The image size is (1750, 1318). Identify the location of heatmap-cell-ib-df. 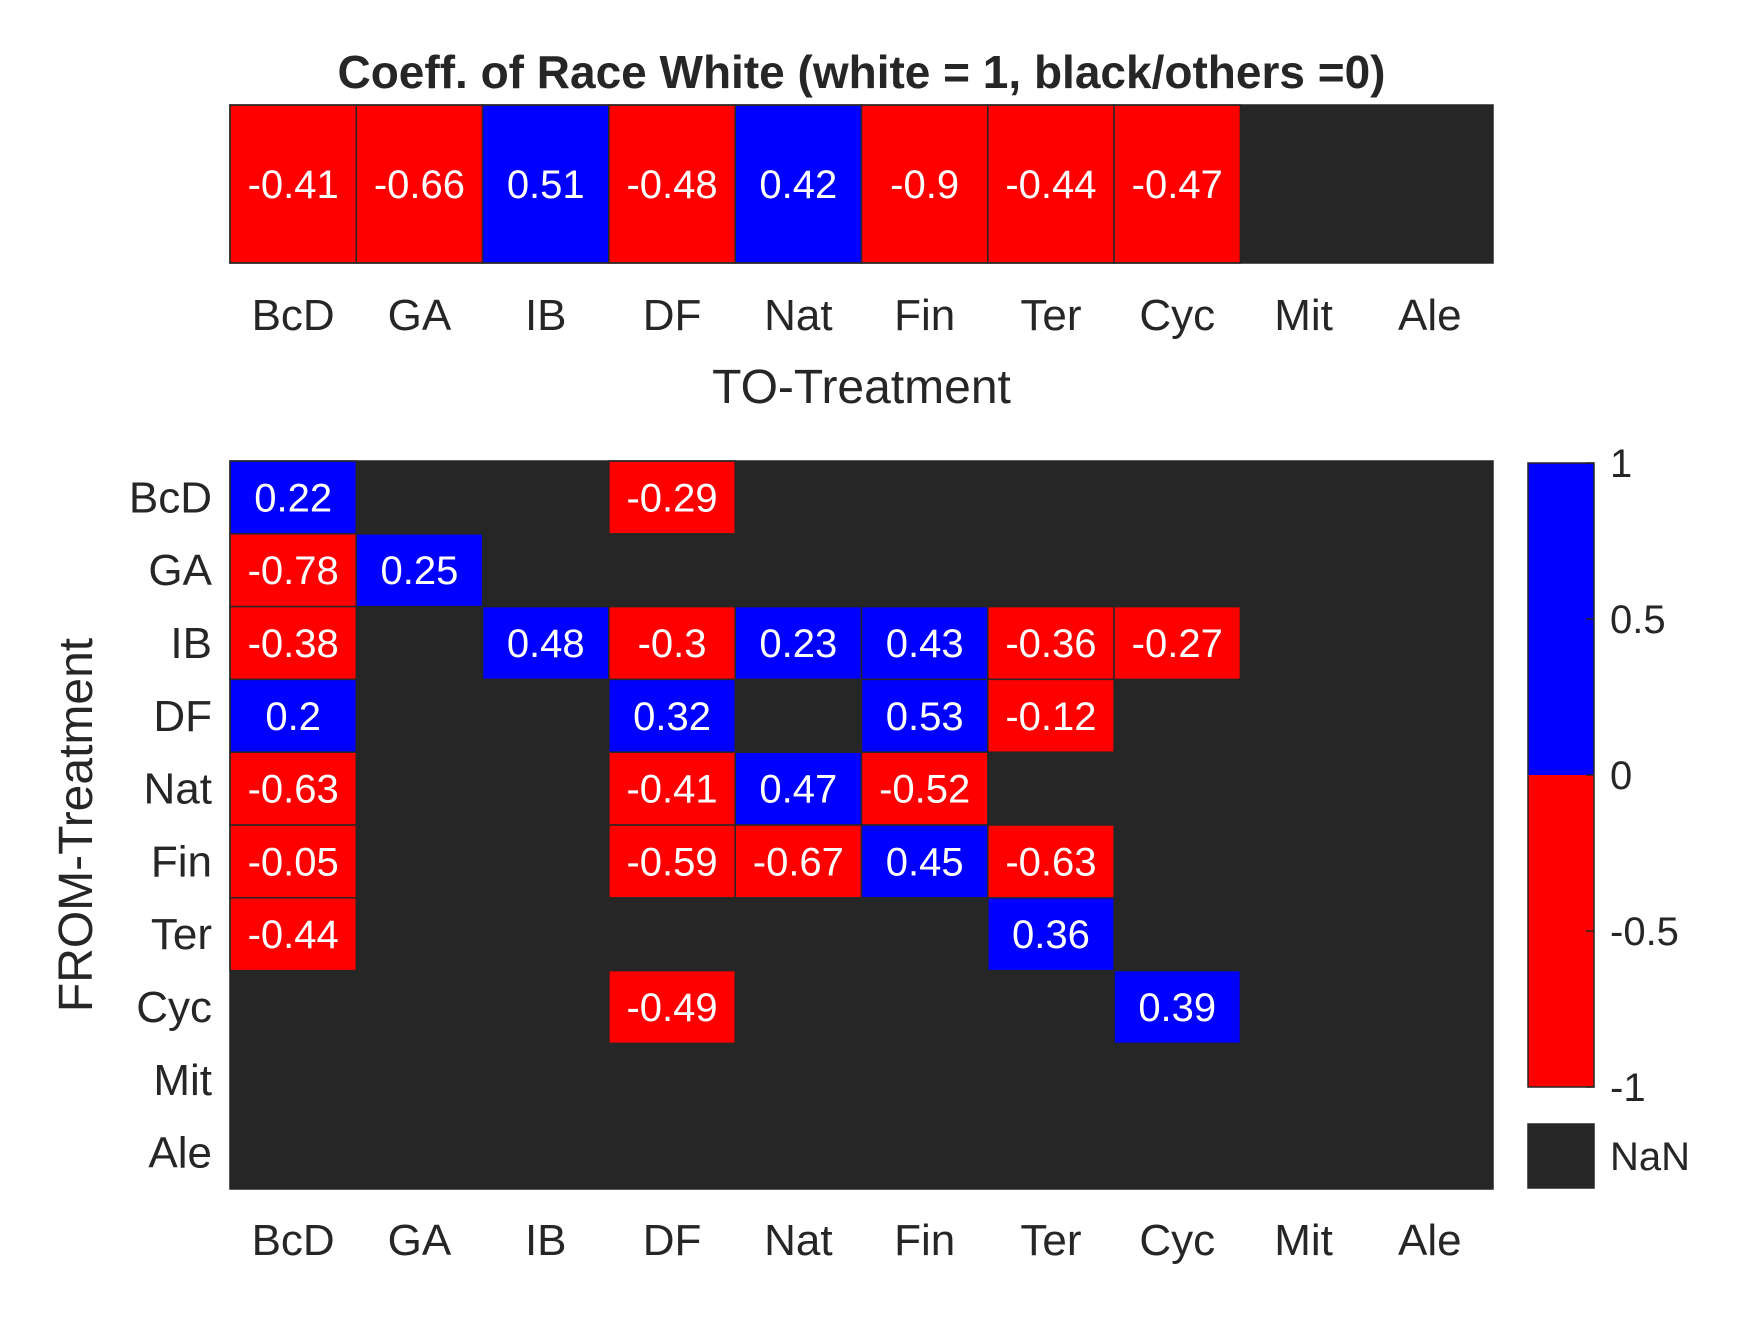
(672, 643).